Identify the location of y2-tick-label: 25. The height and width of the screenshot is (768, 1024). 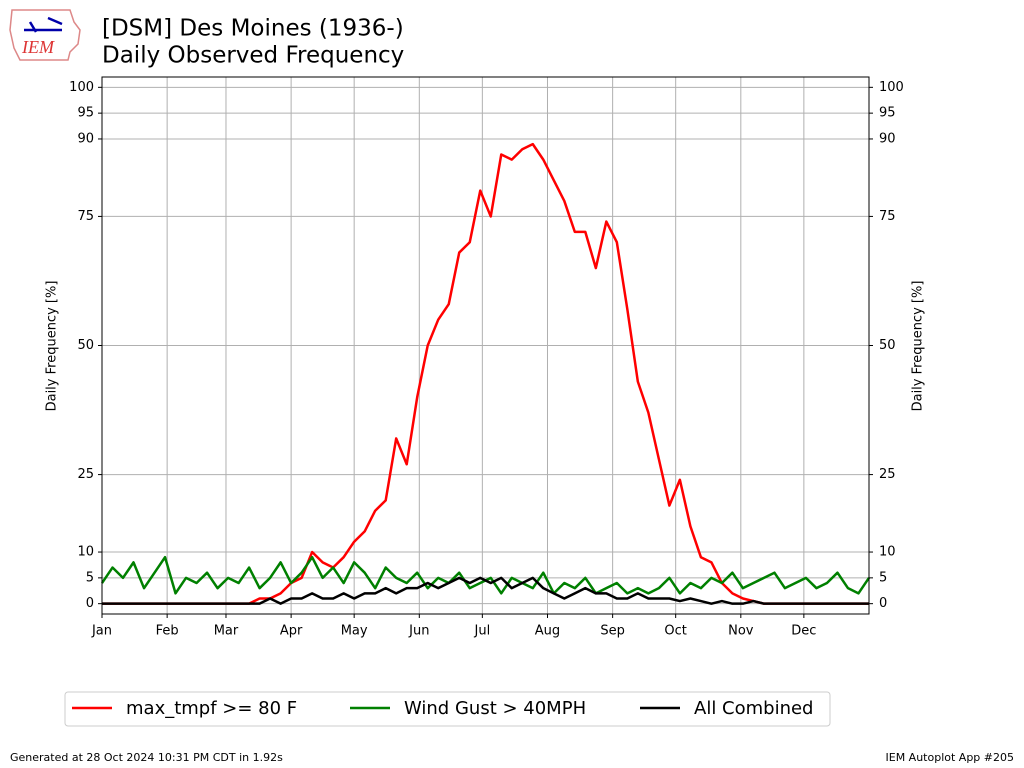
(887, 474).